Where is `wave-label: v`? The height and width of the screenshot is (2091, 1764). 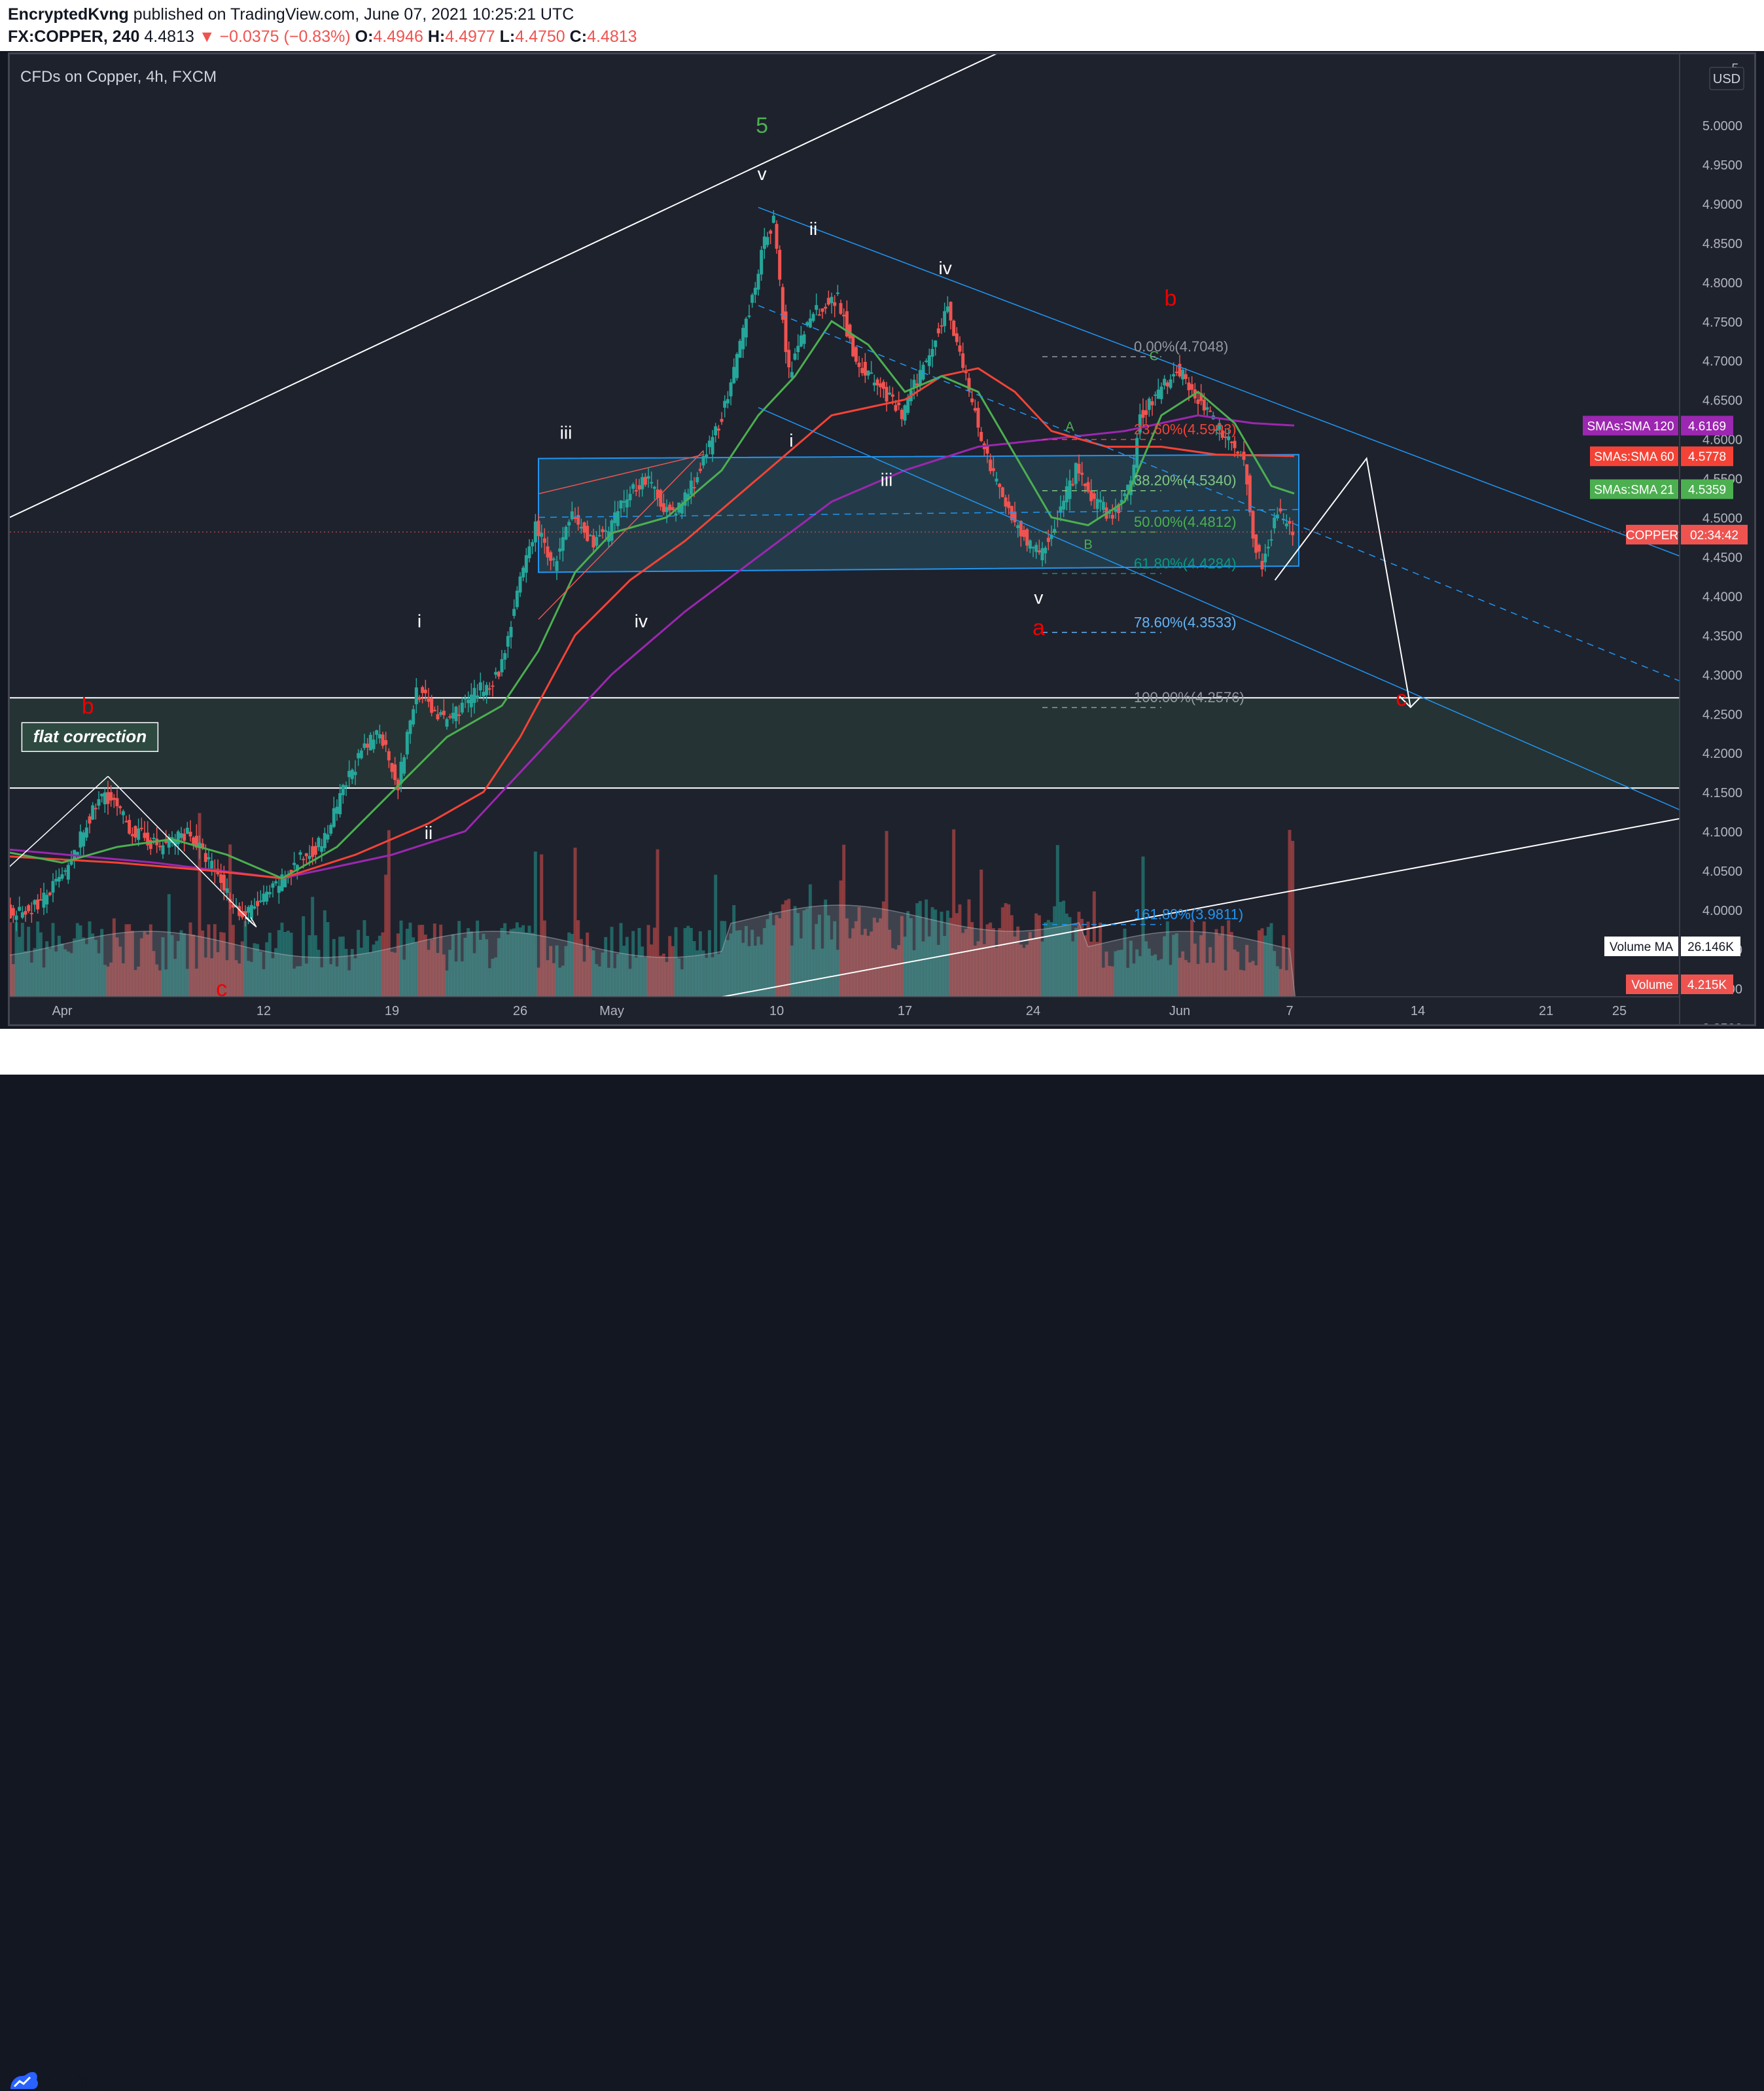 wave-label: v is located at coordinates (762, 174).